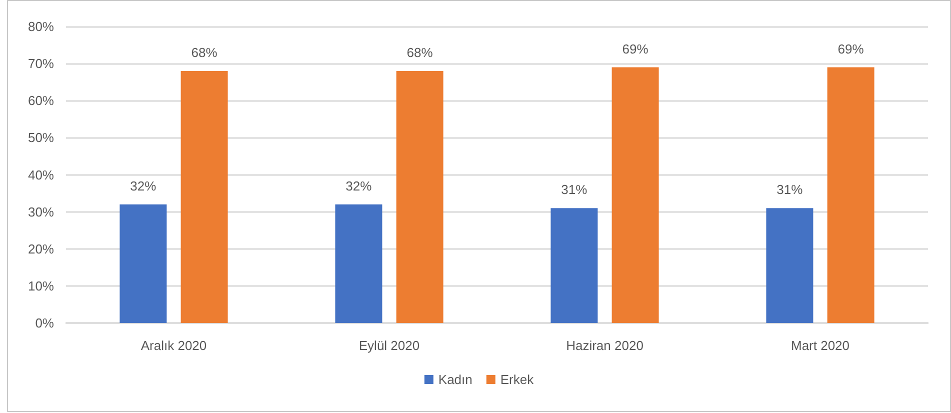 This screenshot has height=413, width=951. What do you see at coordinates (41, 286) in the screenshot?
I see `y-tick-label: 10%` at bounding box center [41, 286].